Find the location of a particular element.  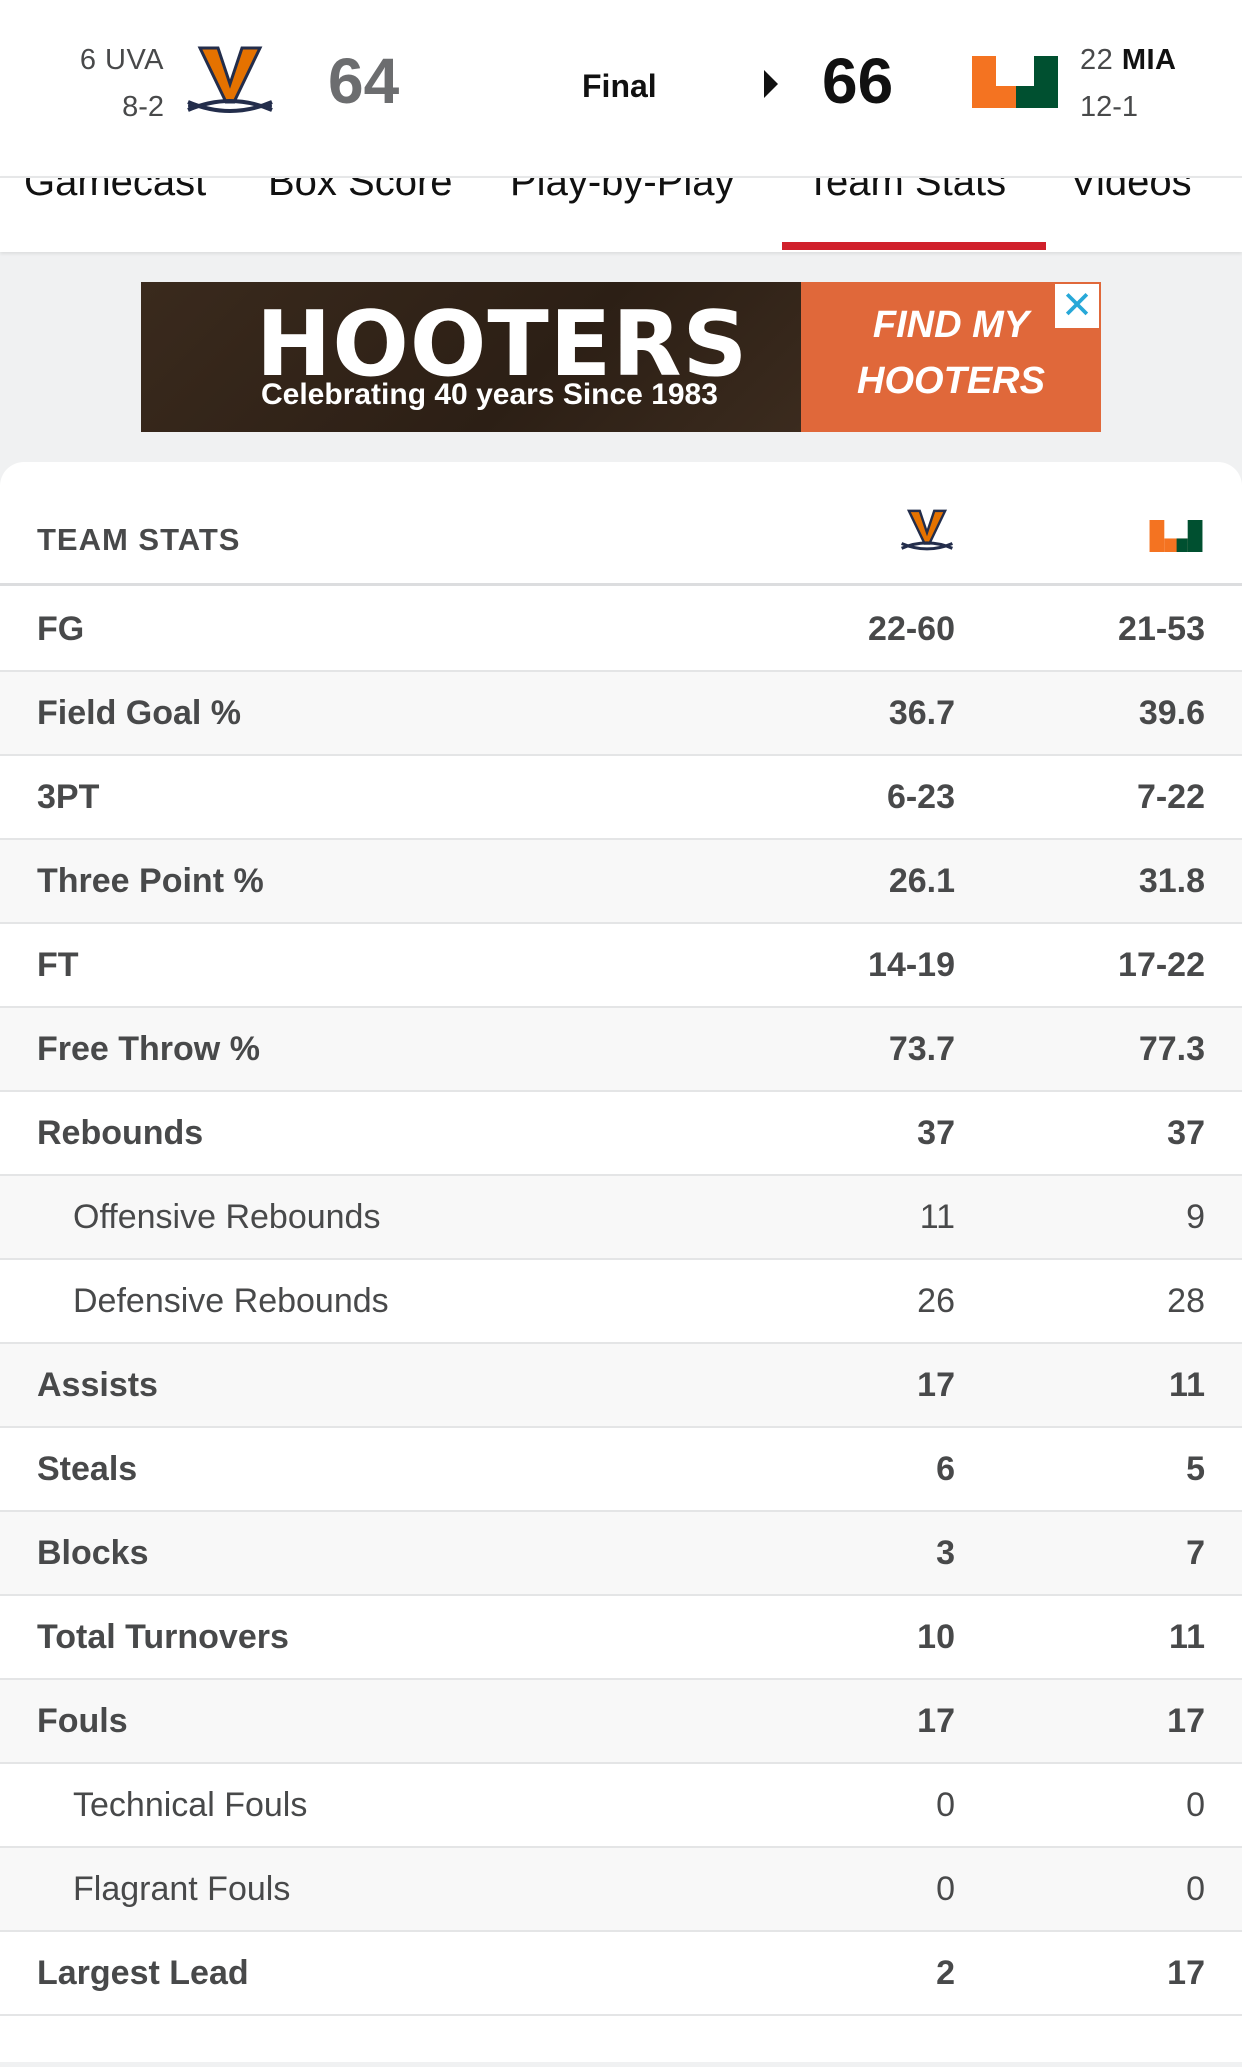

home-team-abbr: MIA is located at coordinates (1149, 60).